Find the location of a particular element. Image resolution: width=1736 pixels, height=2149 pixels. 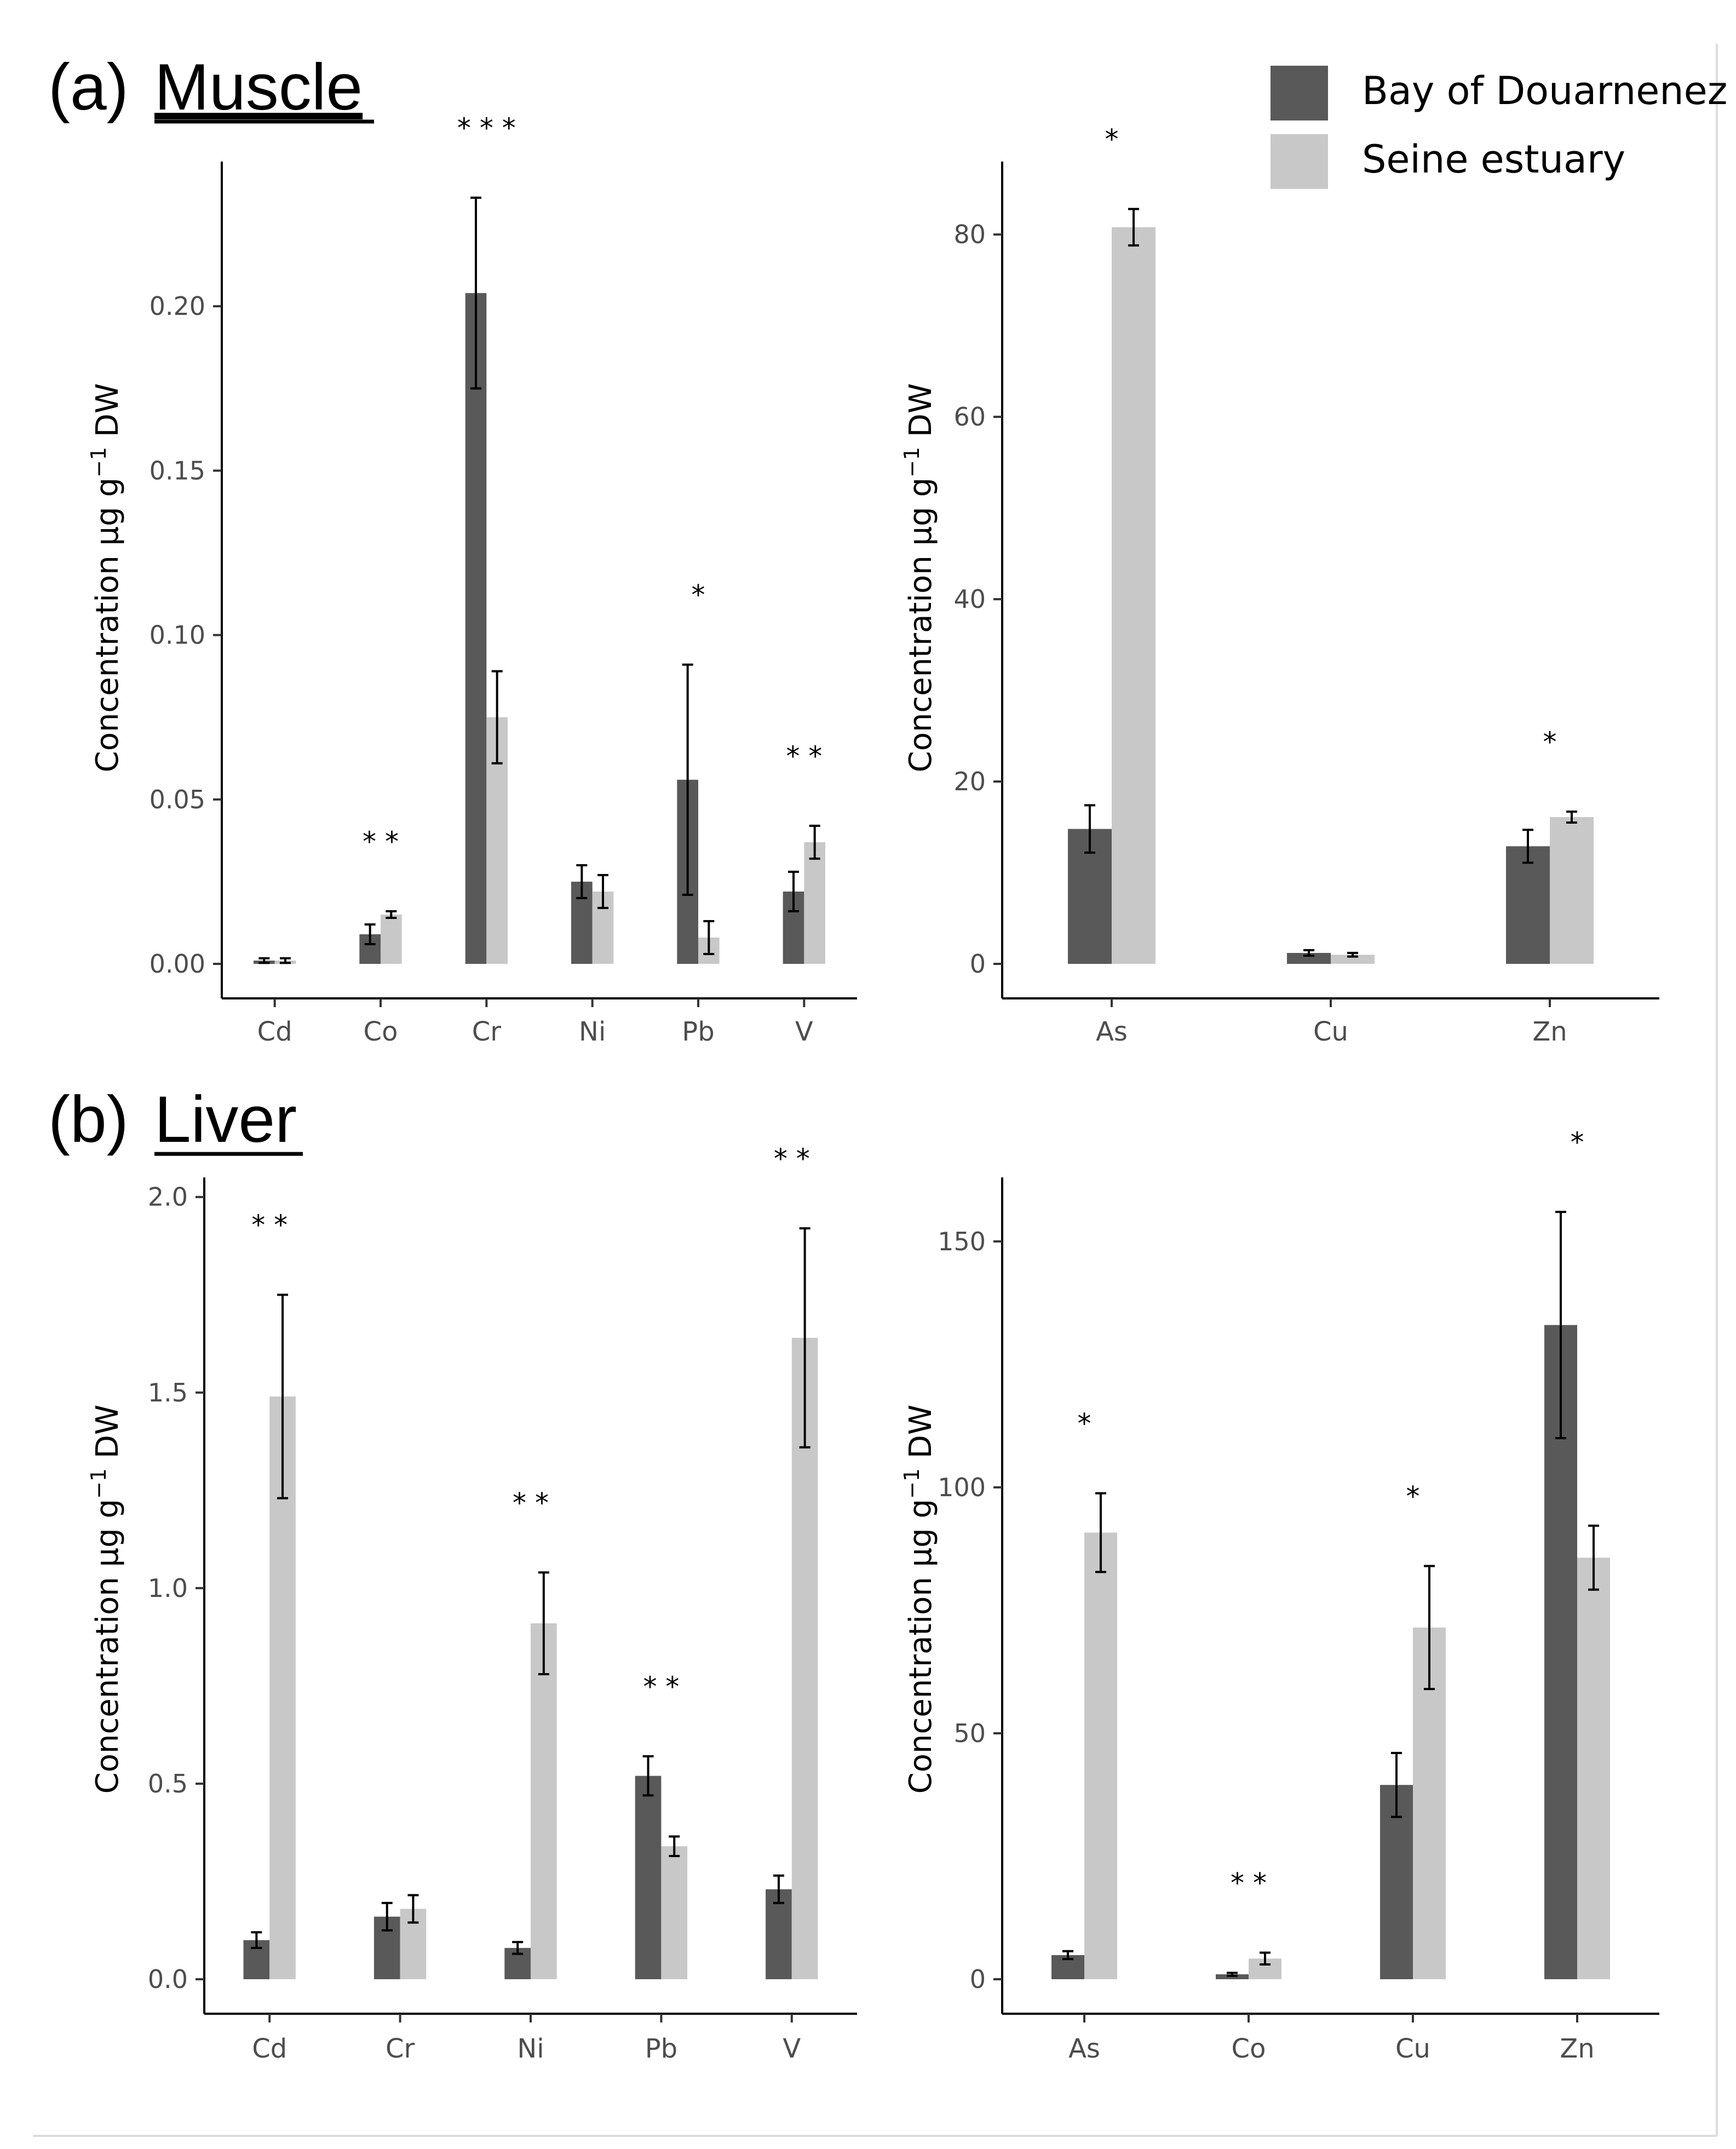

panel-title-liver: (b) Liver is located at coordinates (175, 1119).